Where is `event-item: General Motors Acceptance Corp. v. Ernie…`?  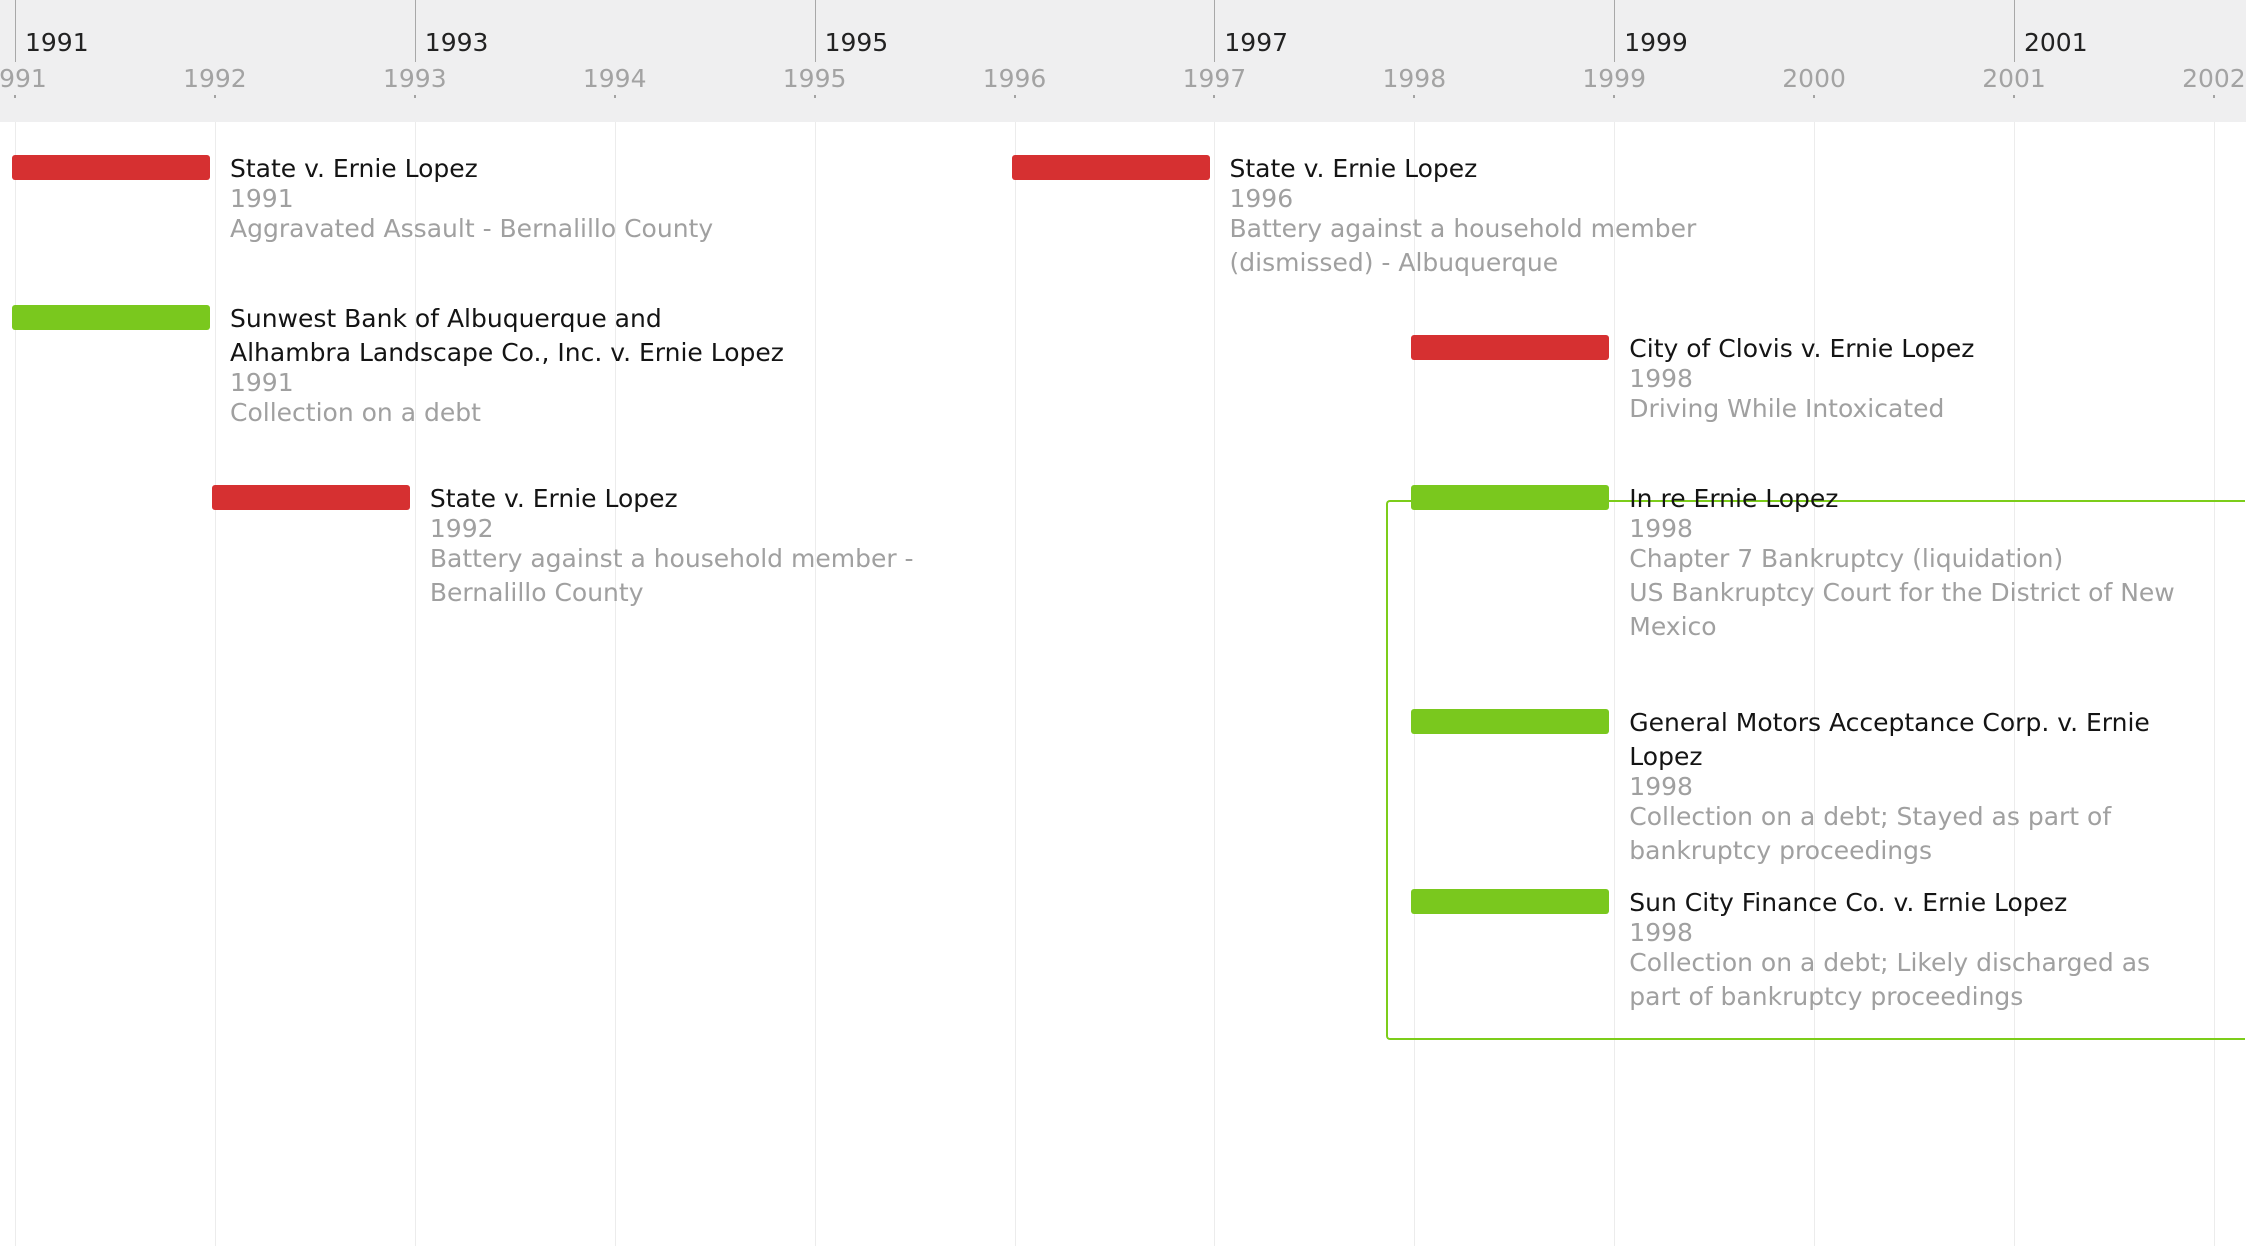 event-item: General Motors Acceptance Corp. v. Ernie… is located at coordinates (1919, 787).